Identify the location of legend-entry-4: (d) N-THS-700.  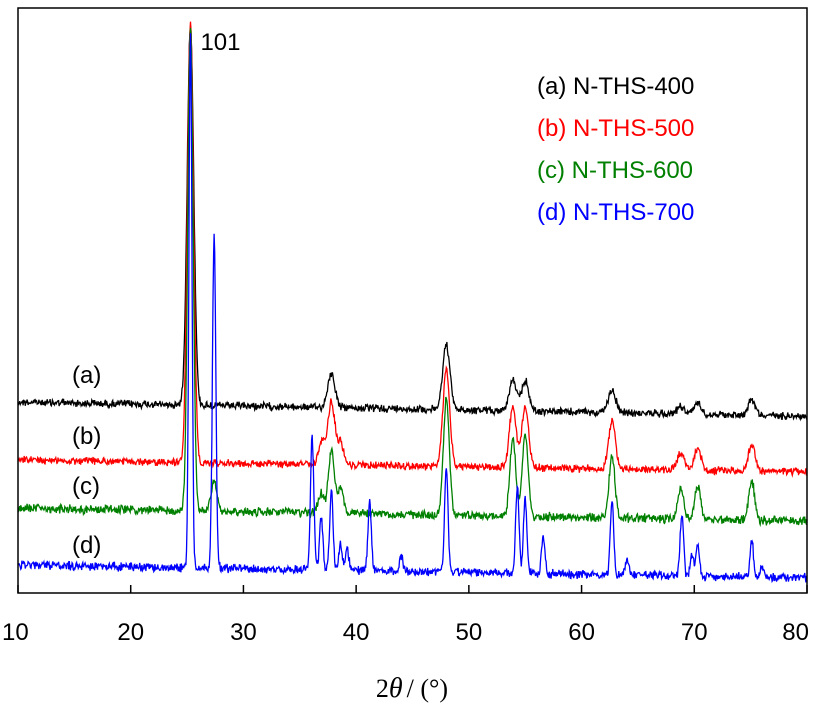
(615, 212).